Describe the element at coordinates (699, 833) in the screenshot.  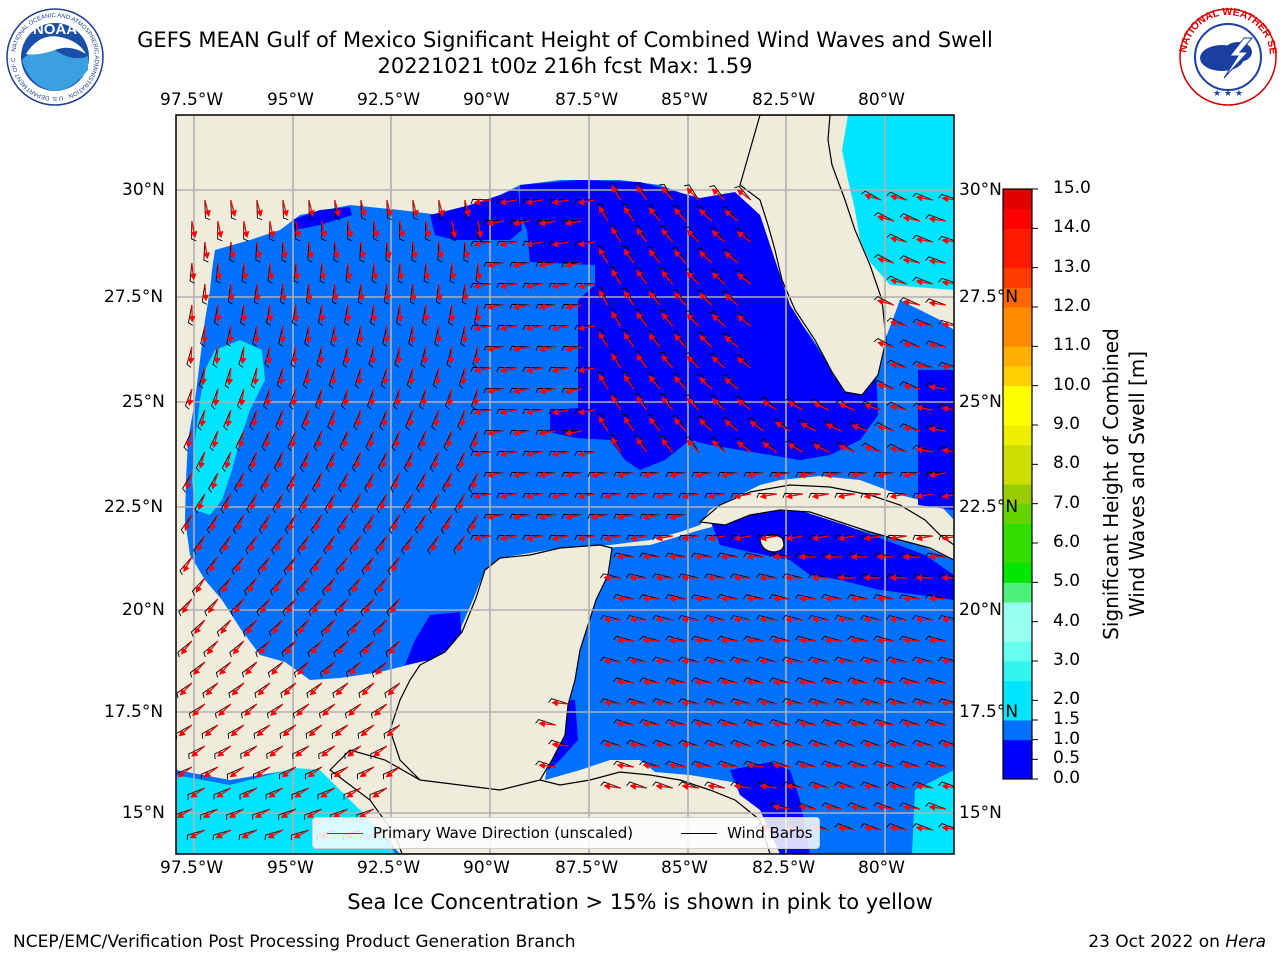
I see `wind-barb-swatch` at that location.